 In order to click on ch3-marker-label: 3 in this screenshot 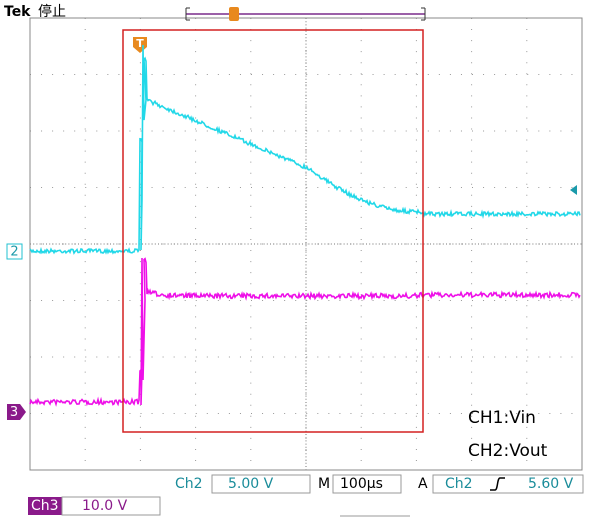, I will do `click(14, 412)`.